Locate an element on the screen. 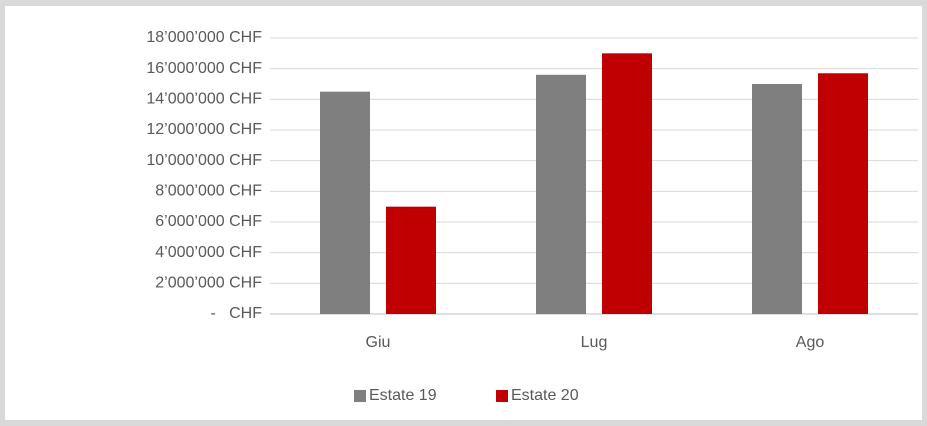 The height and width of the screenshot is (426, 927). y-tick-label: 6’000’000 CHF is located at coordinates (208, 221).